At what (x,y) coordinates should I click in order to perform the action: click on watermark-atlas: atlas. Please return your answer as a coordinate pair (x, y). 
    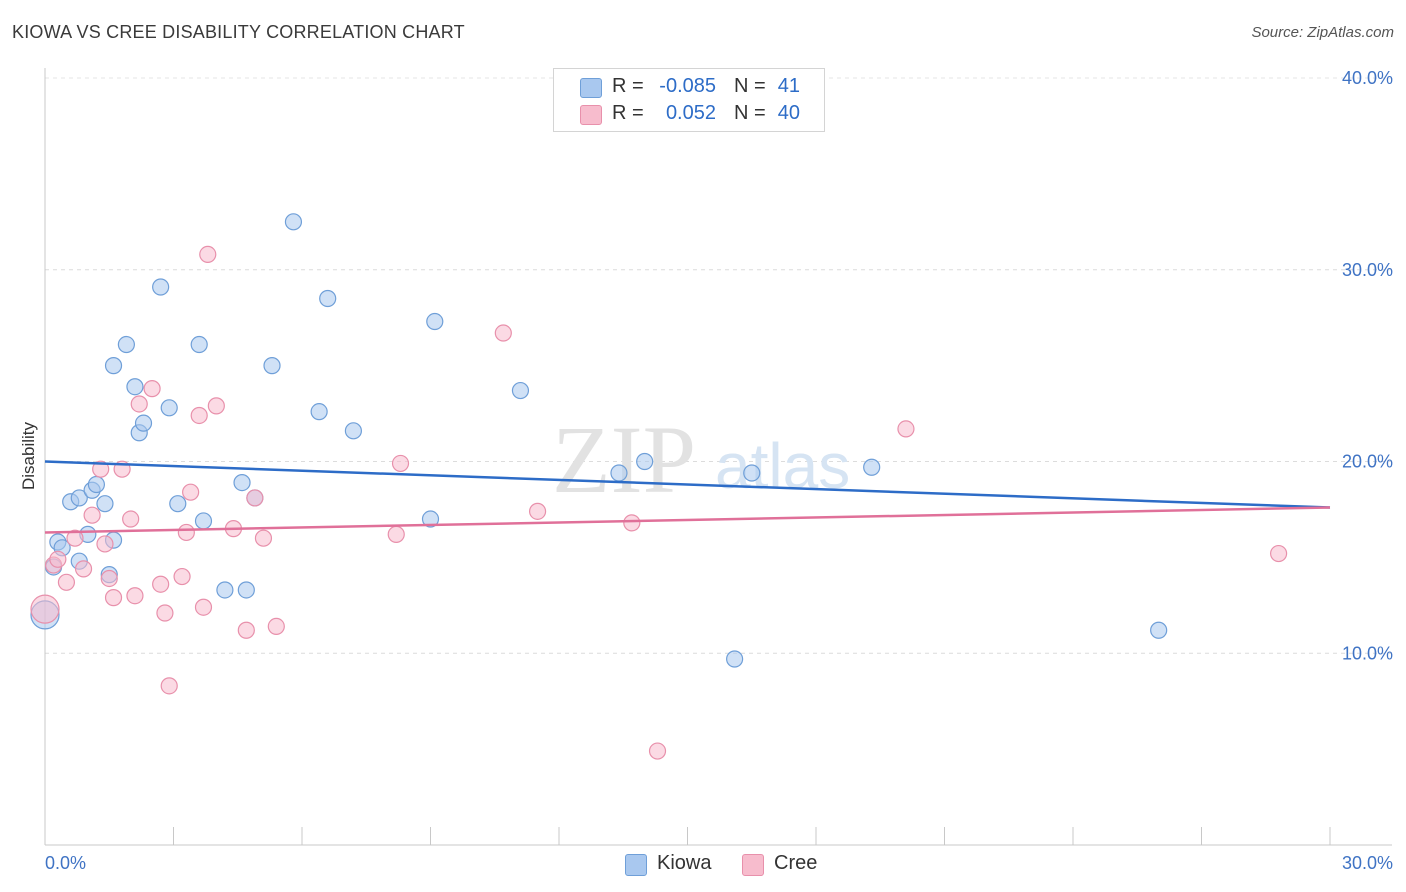
    Looking at the image, I should click on (782, 466).